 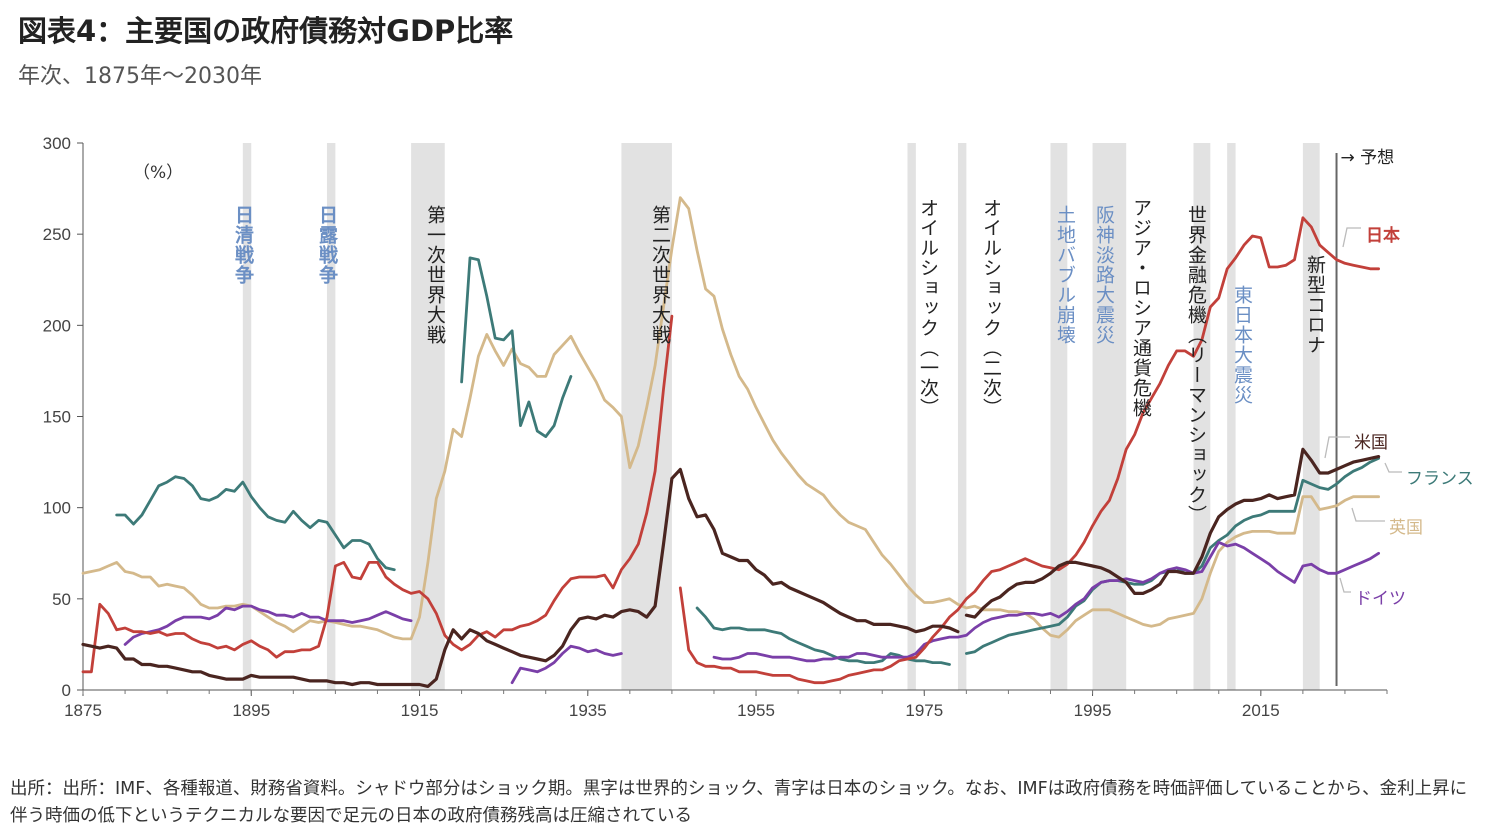 What do you see at coordinates (1383, 235) in the screenshot?
I see `series-label-japan: 日本` at bounding box center [1383, 235].